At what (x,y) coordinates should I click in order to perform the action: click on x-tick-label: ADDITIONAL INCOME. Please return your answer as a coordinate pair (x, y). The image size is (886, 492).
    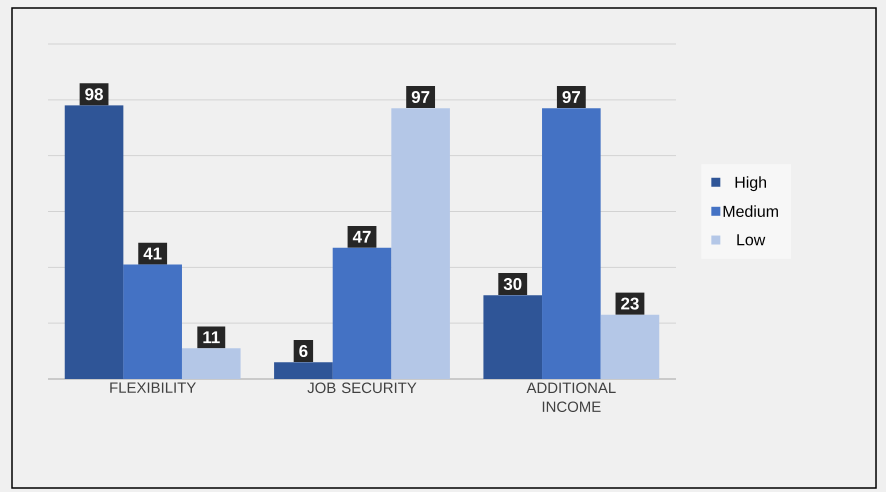
    Looking at the image, I should click on (571, 397).